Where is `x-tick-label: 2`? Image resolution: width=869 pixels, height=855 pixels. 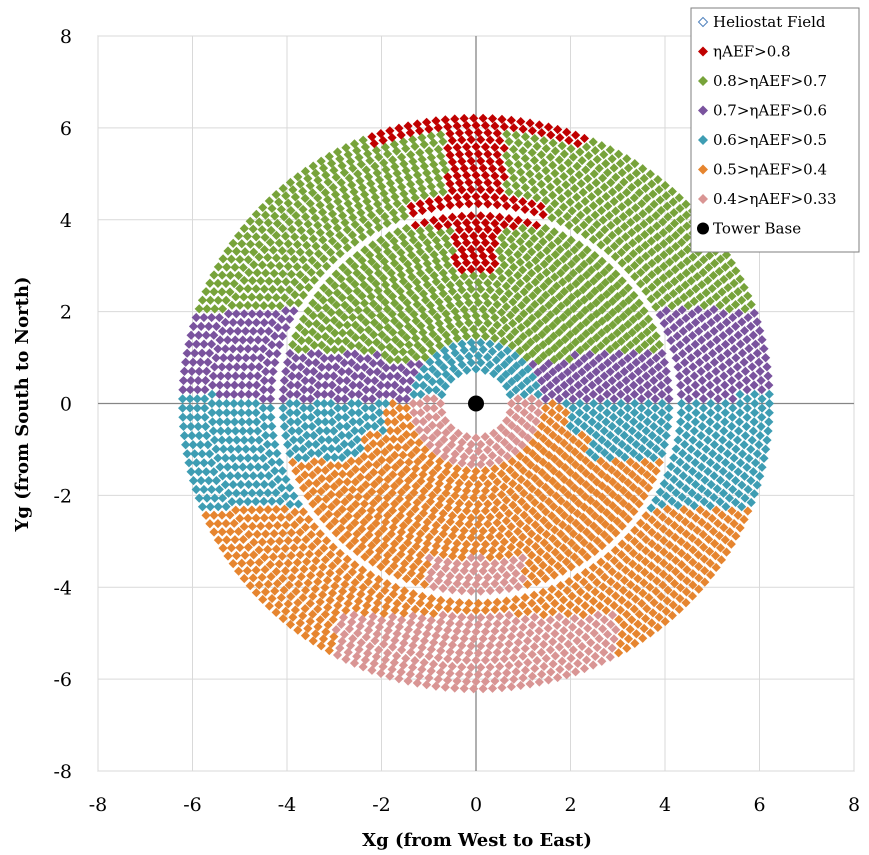
x-tick-label: 2 is located at coordinates (570, 805).